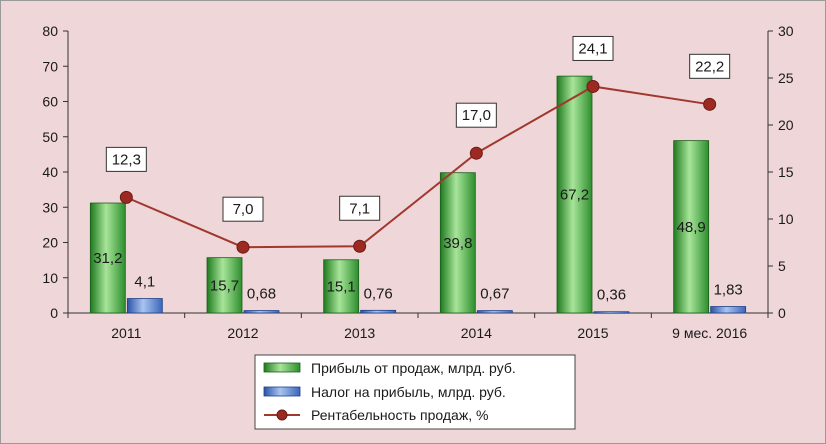 The image size is (826, 444). What do you see at coordinates (786, 172) in the screenshot?
I see `y-right-tick-label: 15` at bounding box center [786, 172].